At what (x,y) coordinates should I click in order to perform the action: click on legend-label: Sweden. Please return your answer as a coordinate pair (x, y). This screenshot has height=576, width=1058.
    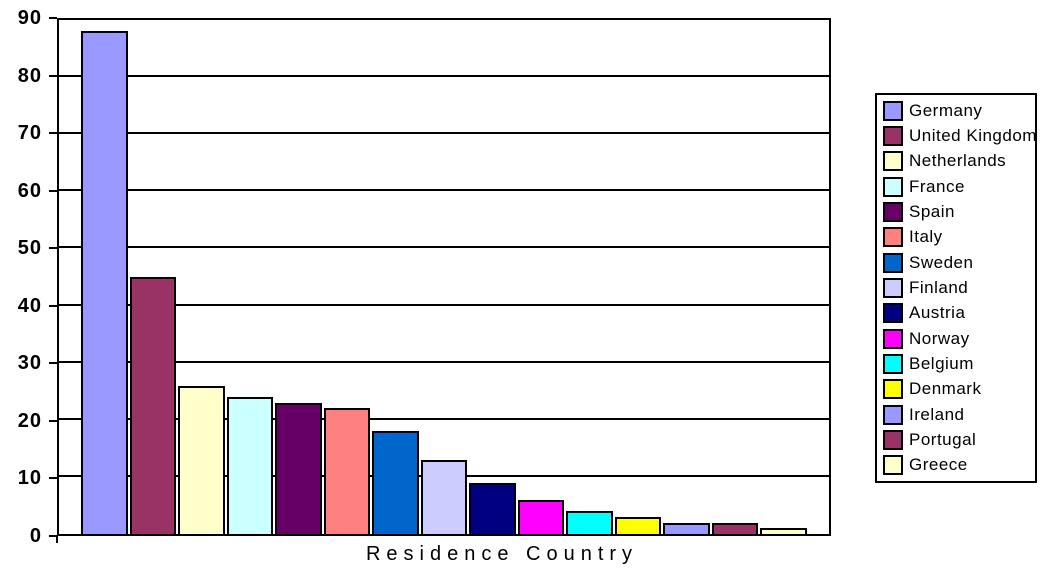
    Looking at the image, I should click on (941, 262).